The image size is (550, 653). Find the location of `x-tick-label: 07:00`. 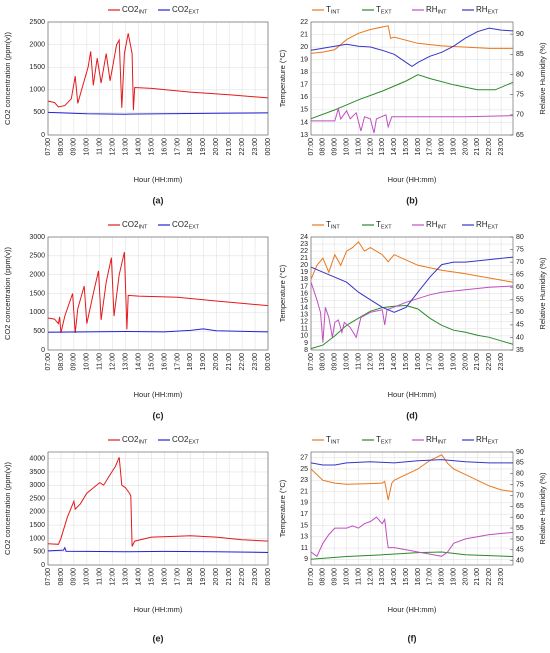

x-tick-label: 07:00 is located at coordinates (48, 577).